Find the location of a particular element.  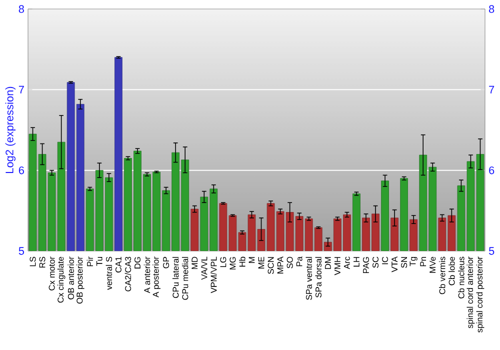

x-tick-label: ventral S is located at coordinates (109, 273).